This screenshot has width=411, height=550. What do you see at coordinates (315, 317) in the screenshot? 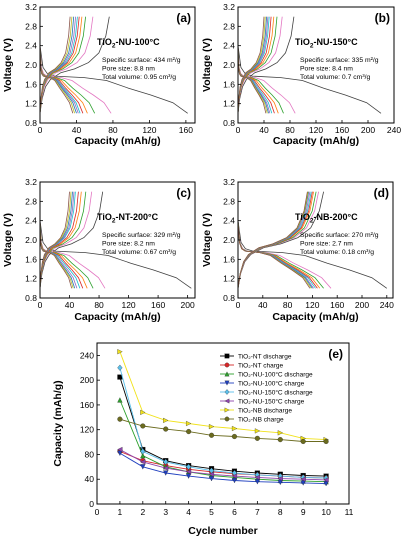
I see `x-axis-label: Capacity (mAh/g)` at bounding box center [315, 317].